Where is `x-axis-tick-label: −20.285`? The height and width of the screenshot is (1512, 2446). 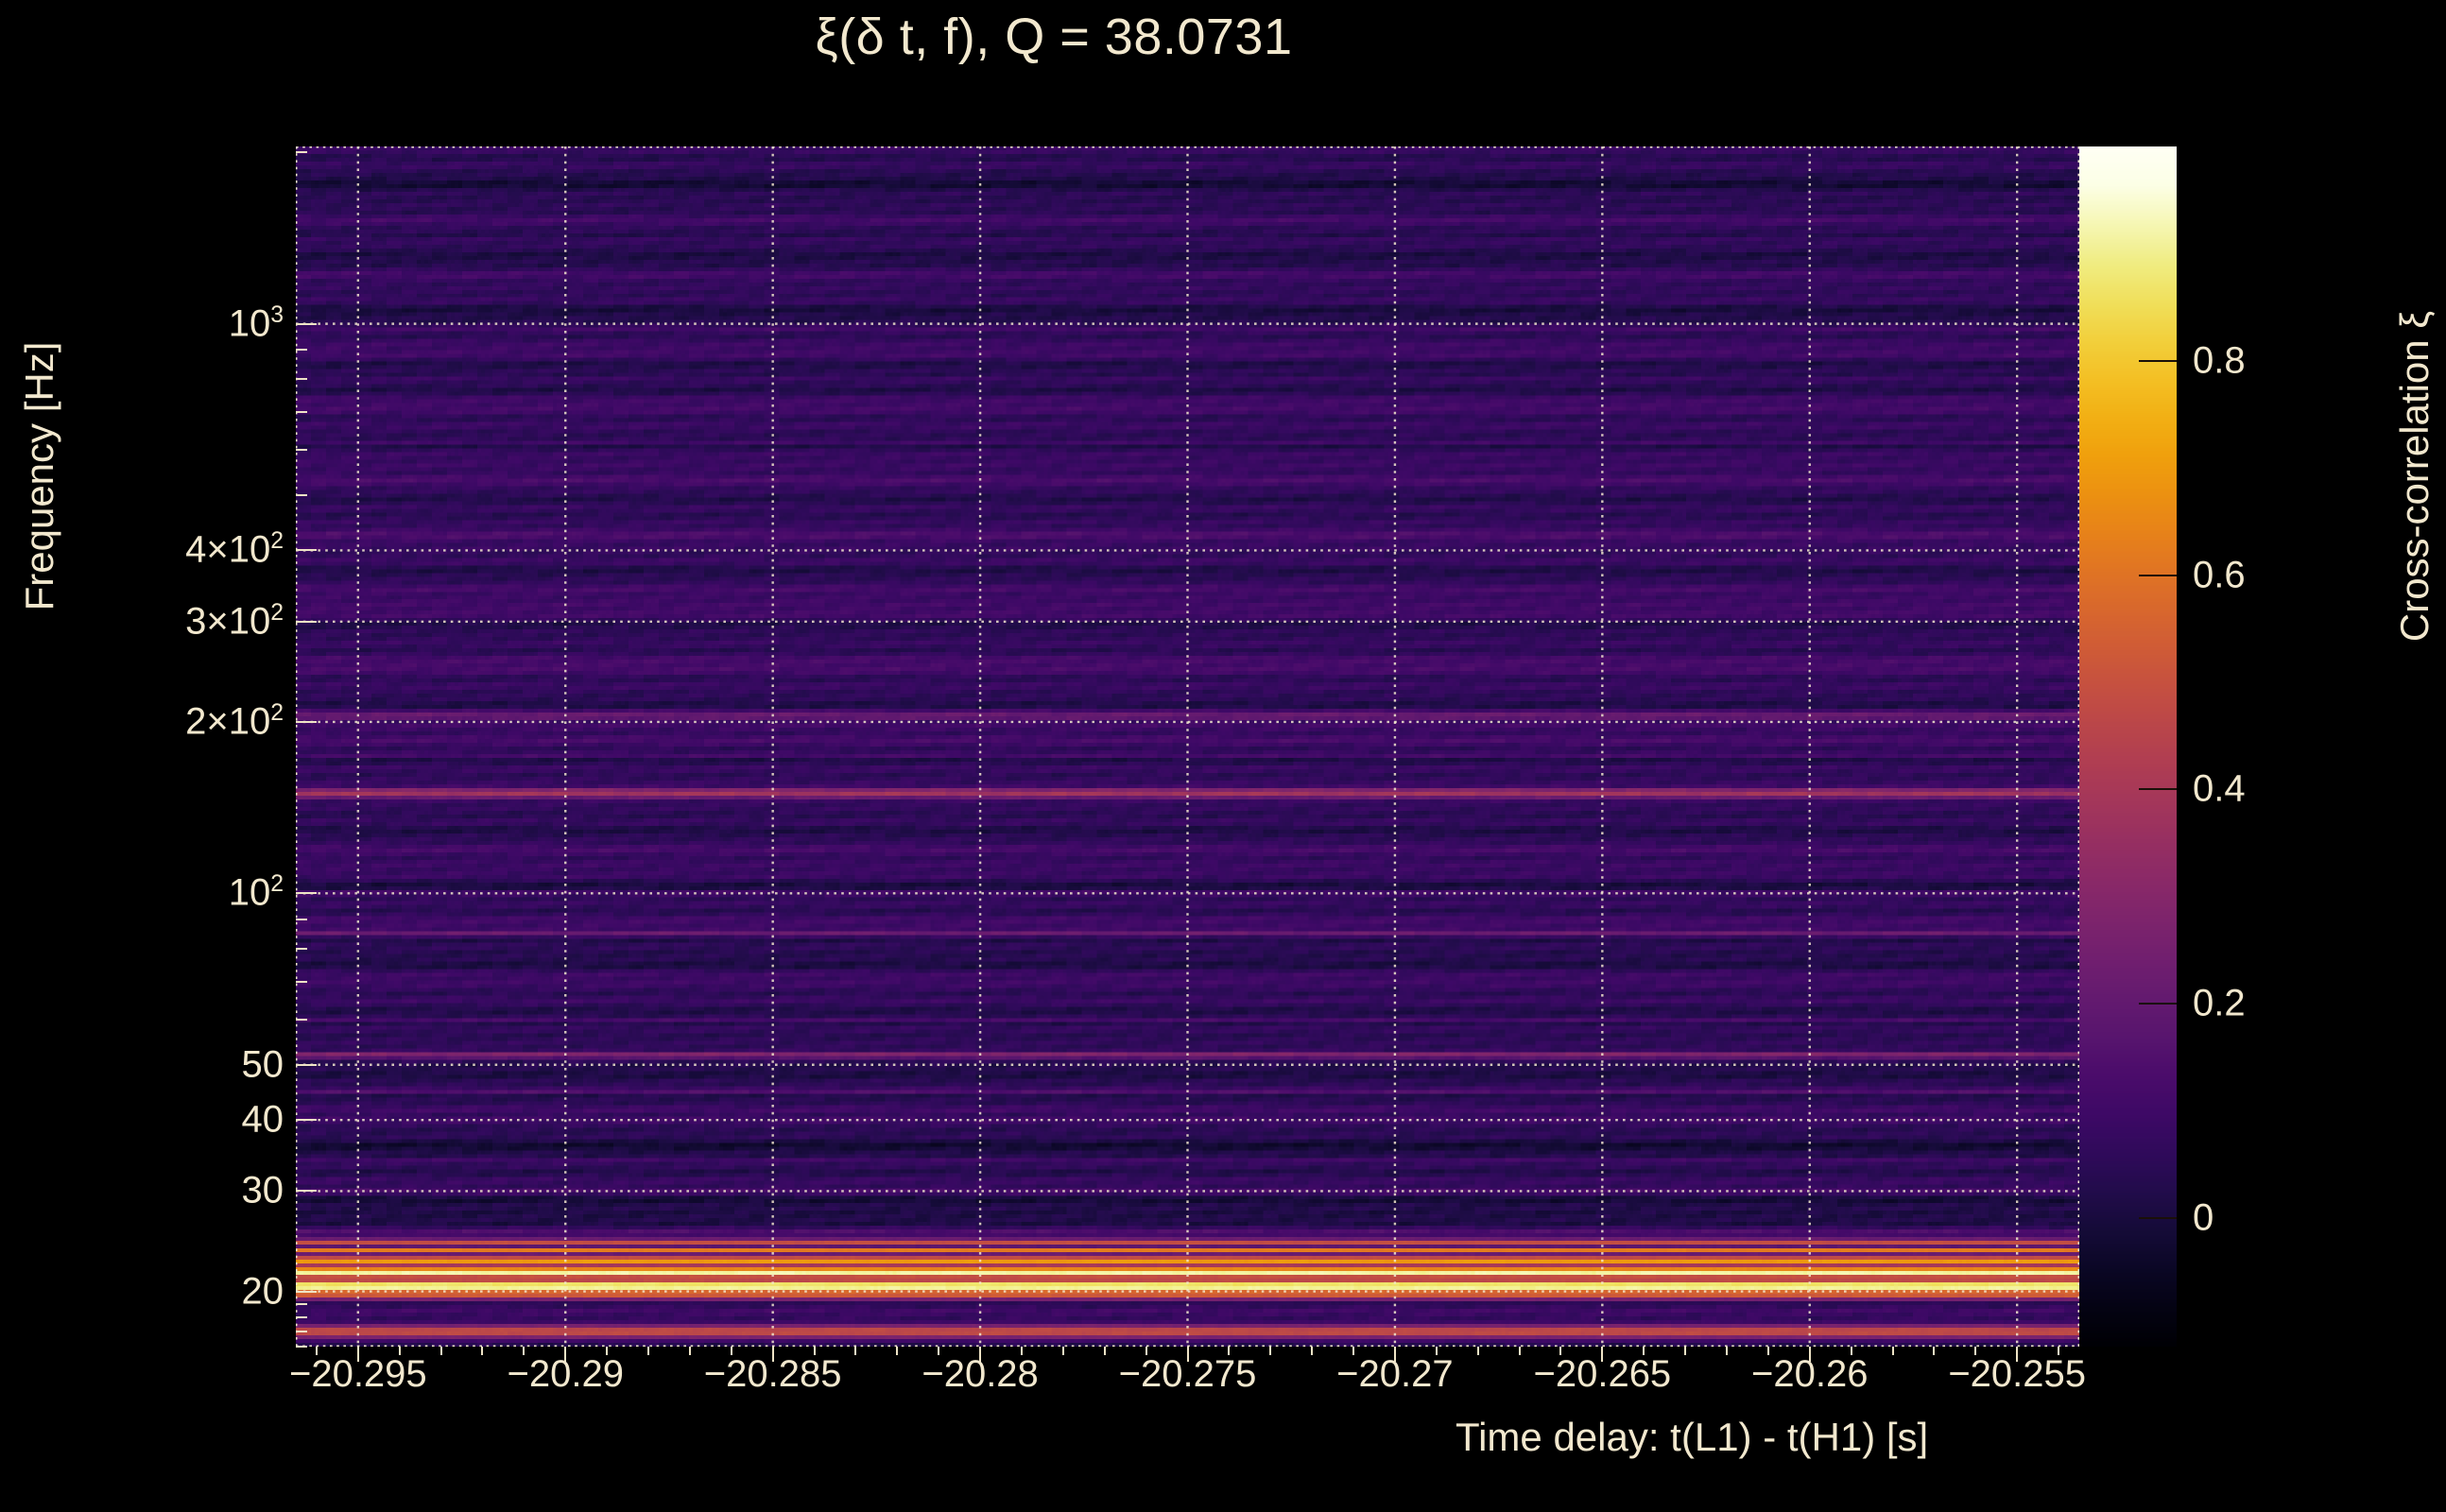 x-axis-tick-label: −20.285 is located at coordinates (772, 1374).